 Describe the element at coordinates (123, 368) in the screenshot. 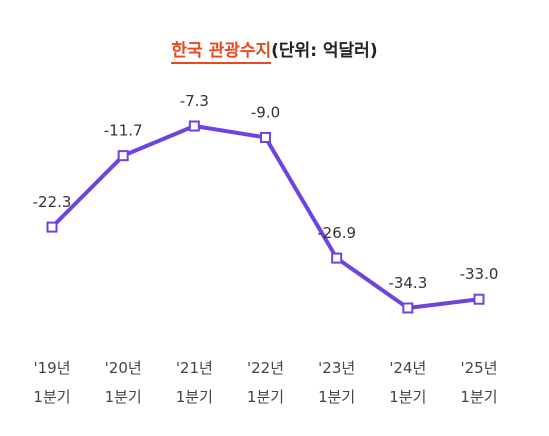

I see `x-tick-label-year: '20년` at that location.